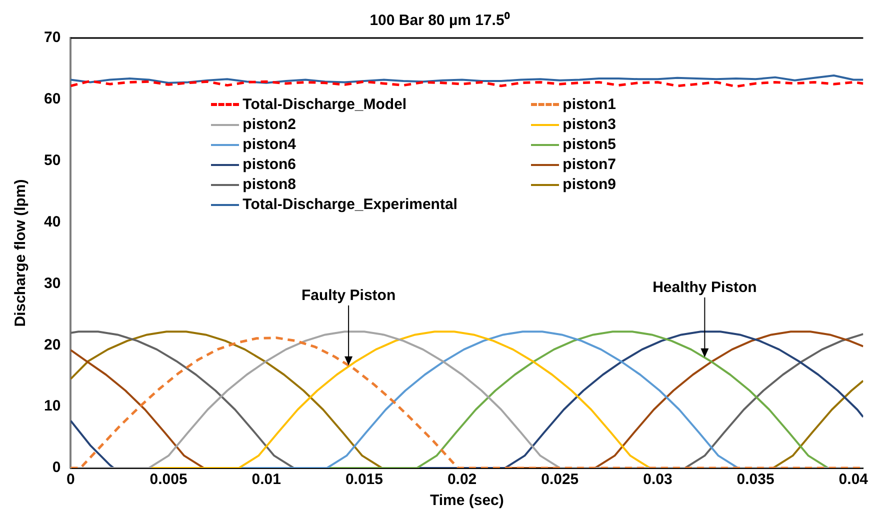 The width and height of the screenshot is (879, 518). I want to click on x-tick-label: 0.015, so click(364, 479).